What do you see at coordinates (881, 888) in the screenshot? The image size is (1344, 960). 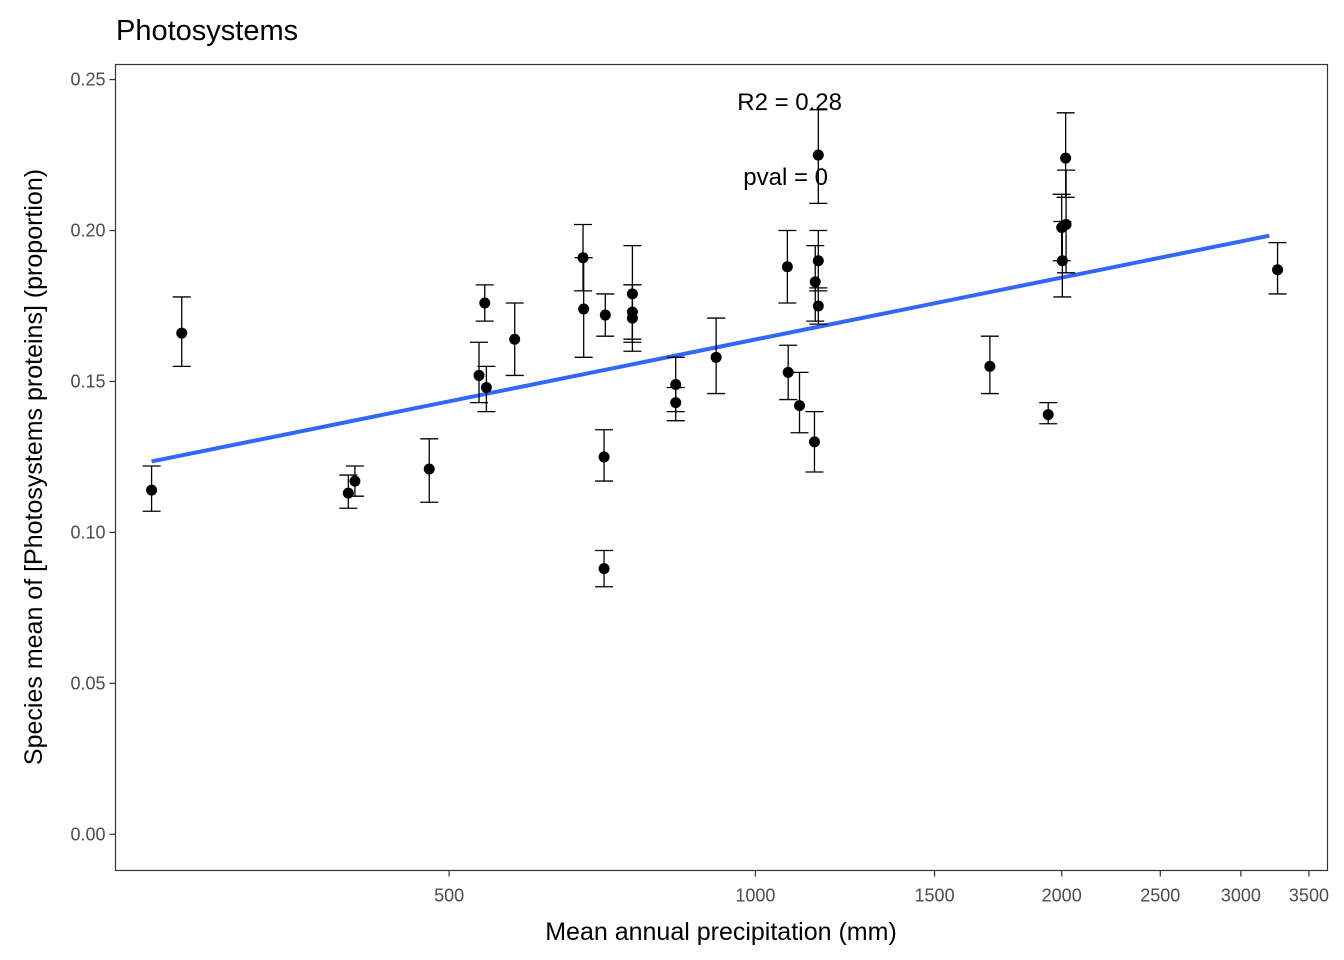 I see `x-axis: 500 1000 1500 2000 2500 3000 3500` at bounding box center [881, 888].